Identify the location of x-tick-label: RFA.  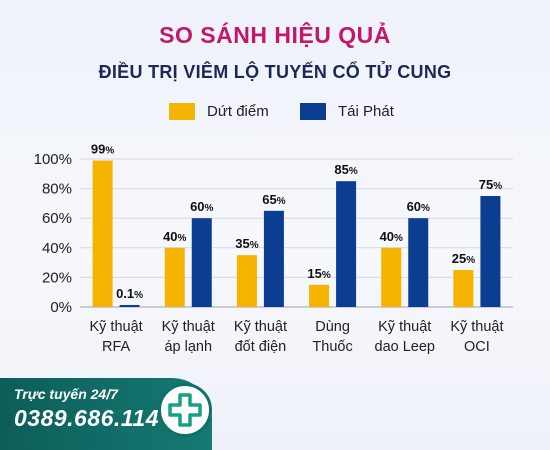
(116, 347).